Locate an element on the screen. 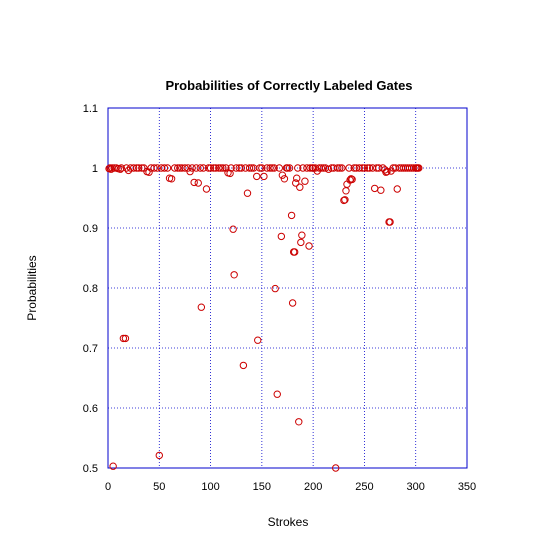 This screenshot has height=540, width=540. y-tick-labels: 0.5 0.6 0.7 0.8 0.9 1 1.1 is located at coordinates (90, 289).